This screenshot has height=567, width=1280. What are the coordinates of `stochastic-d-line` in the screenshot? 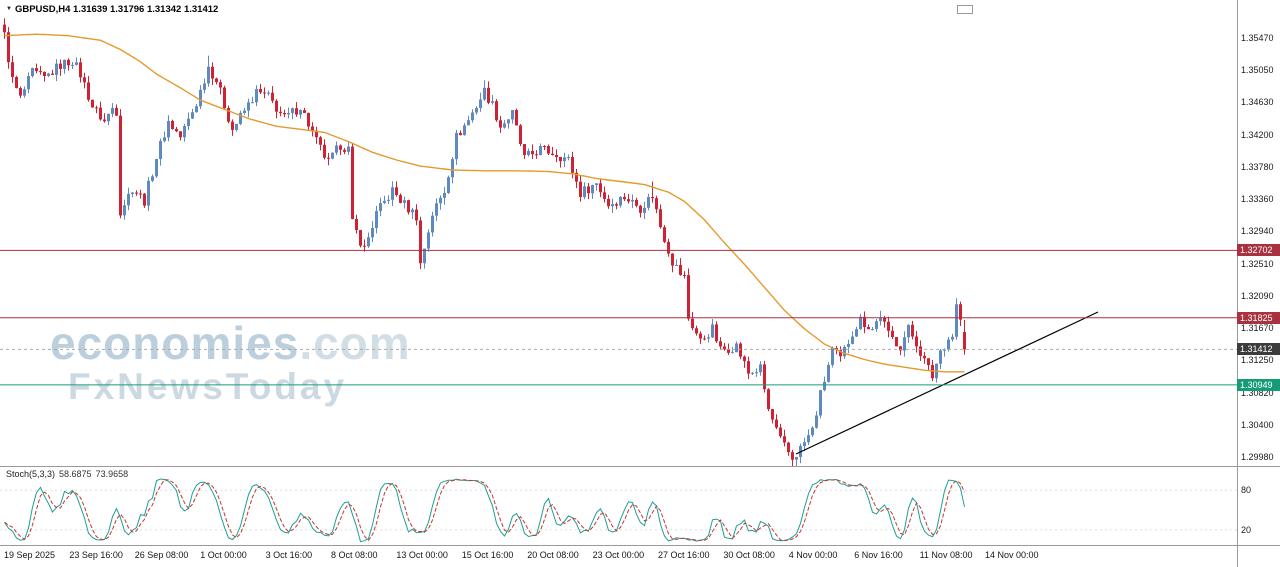 It's located at (484, 510).